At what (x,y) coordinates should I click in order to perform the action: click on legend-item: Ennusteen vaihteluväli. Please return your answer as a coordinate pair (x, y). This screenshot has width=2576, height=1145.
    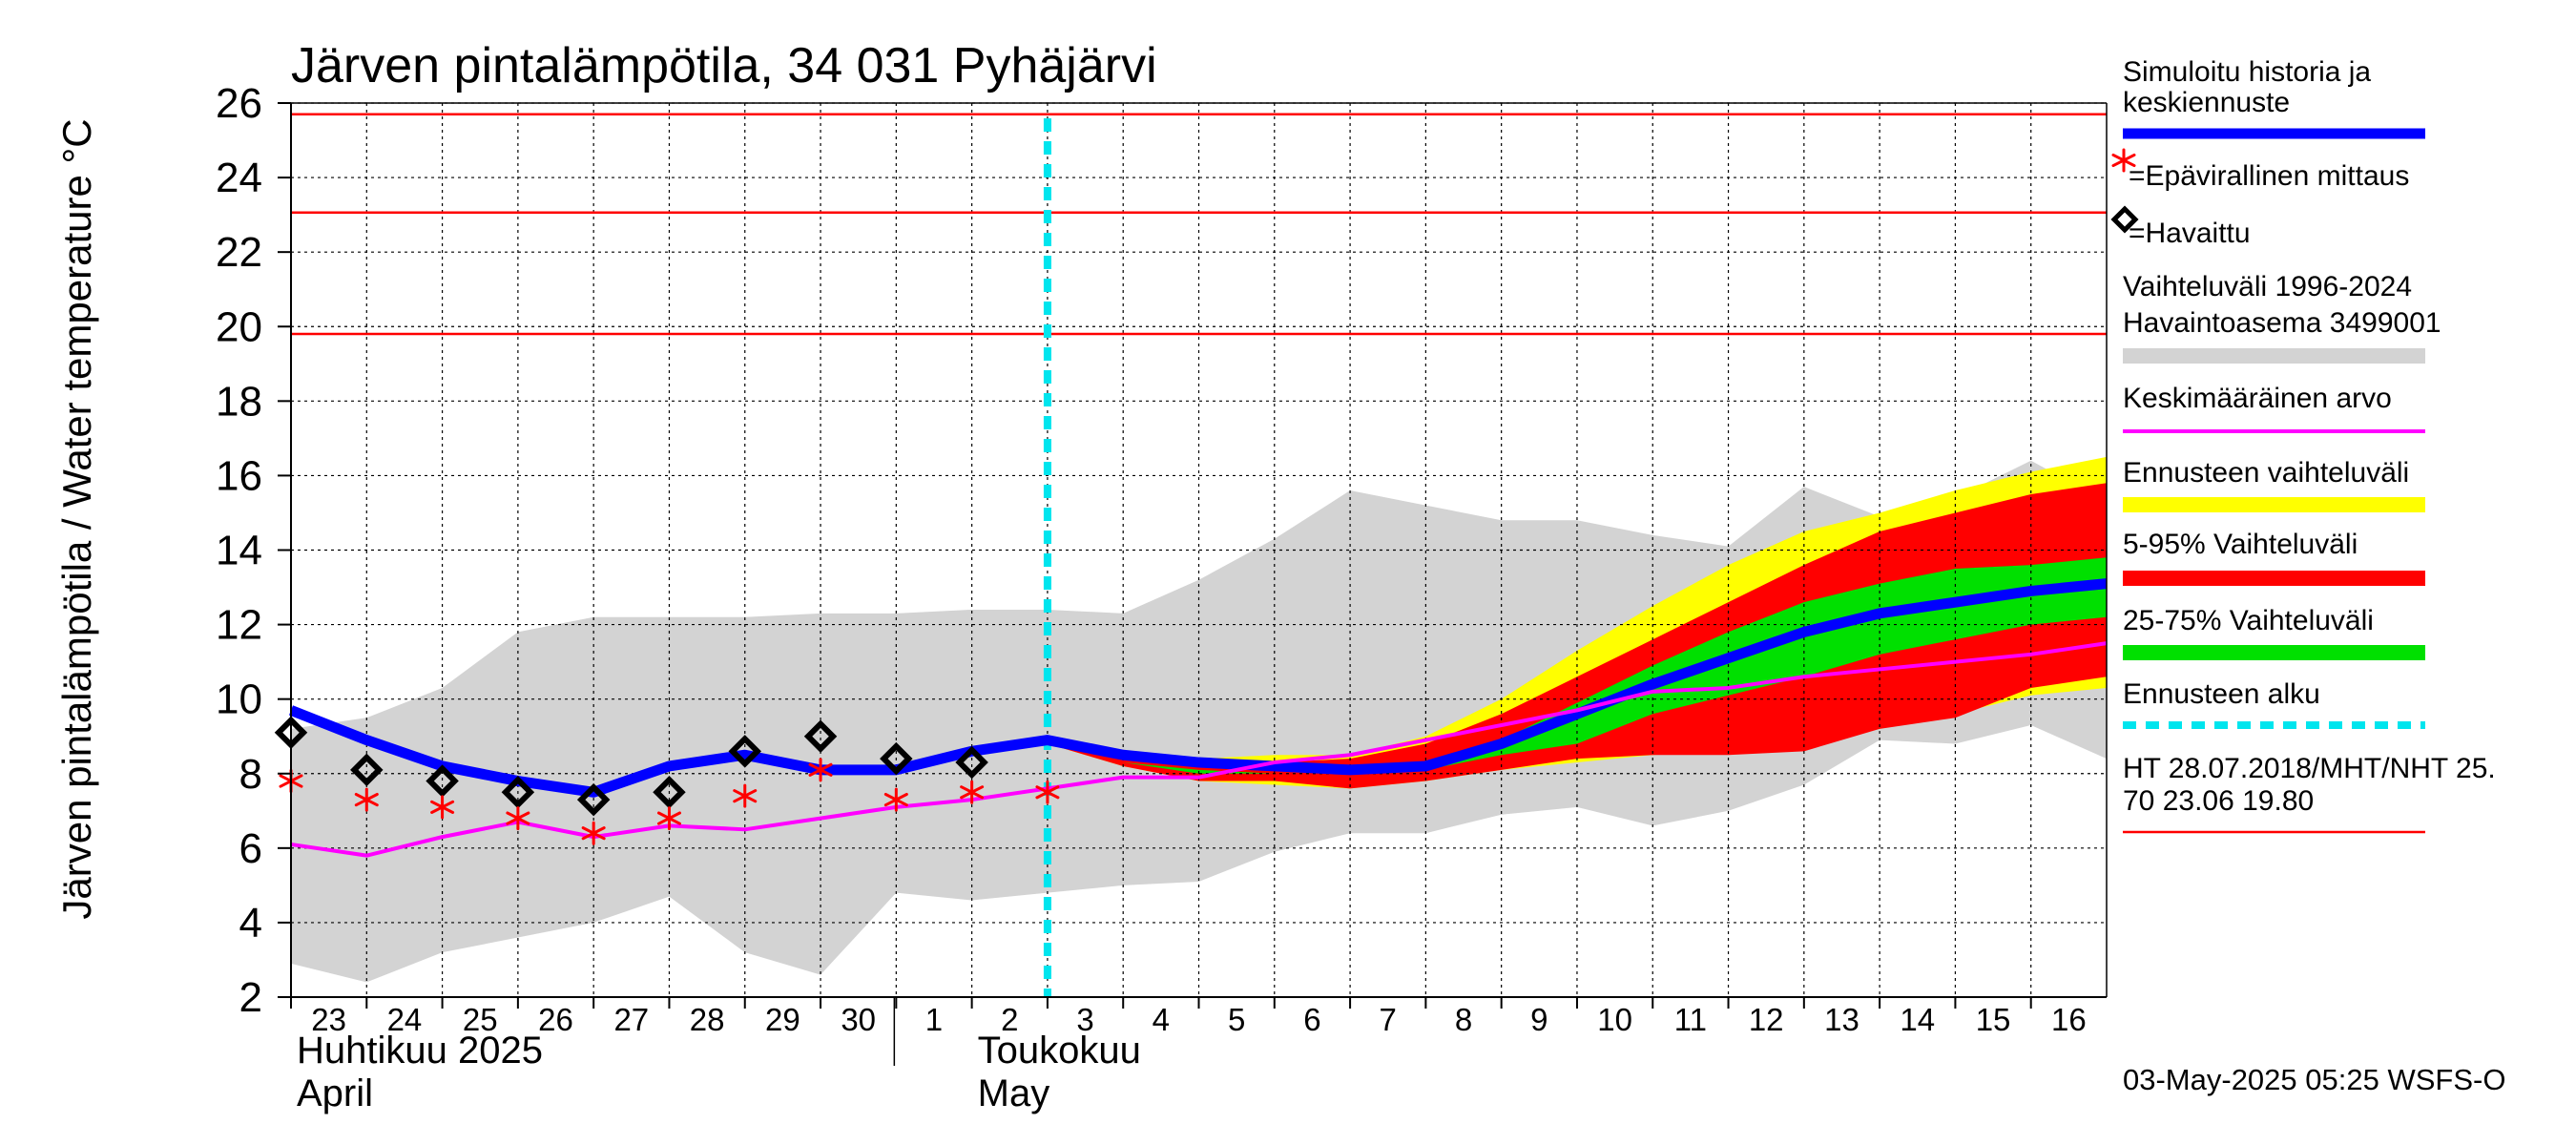
    Looking at the image, I should click on (2274, 485).